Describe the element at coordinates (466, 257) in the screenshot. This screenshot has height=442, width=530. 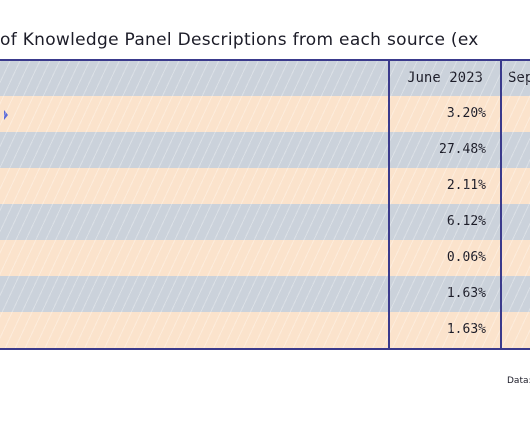
I see `june-value: 0.06%` at that location.